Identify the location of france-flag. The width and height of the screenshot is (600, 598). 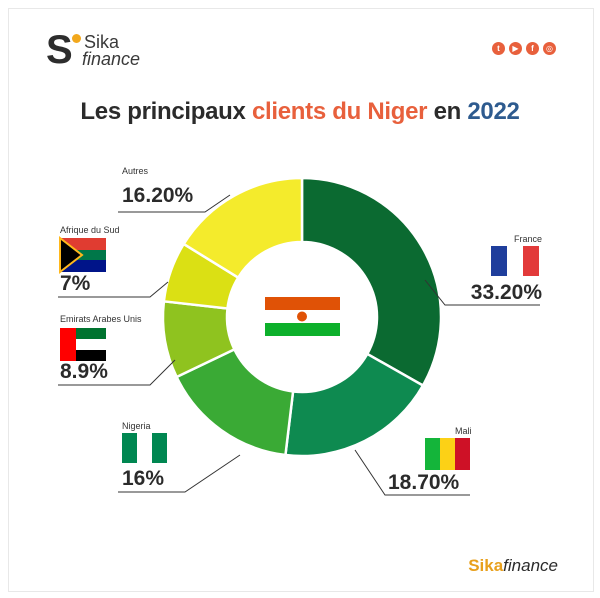
(515, 261).